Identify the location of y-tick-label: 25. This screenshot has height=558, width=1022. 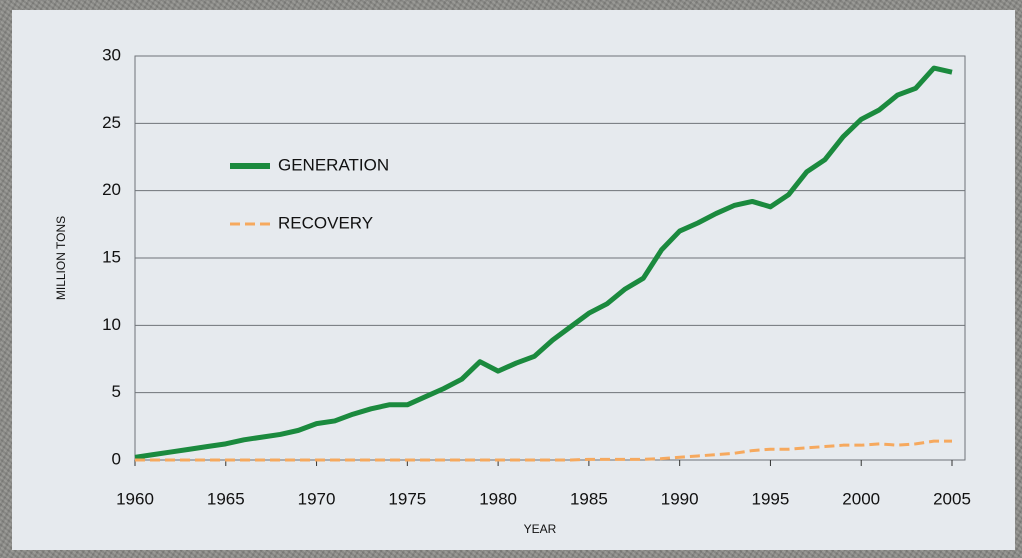
(111, 122).